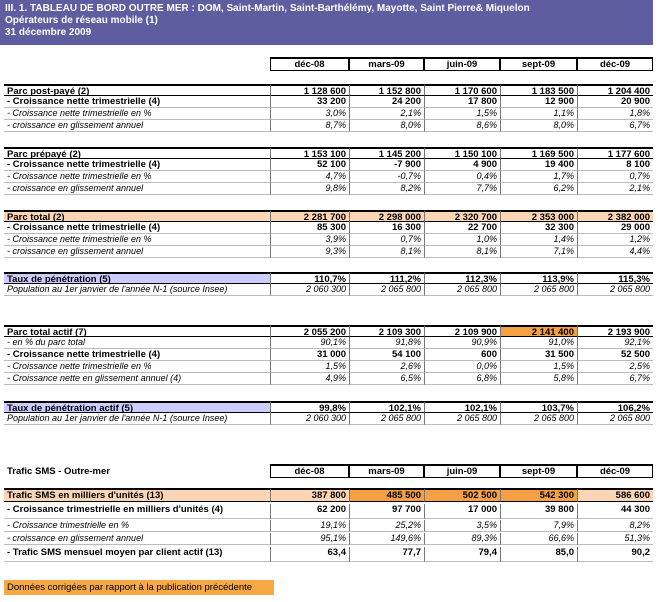 This screenshot has width=658, height=602. Describe the element at coordinates (58, 471) in the screenshot. I see `sms-title: Trafic SMS - Outre-mer` at that location.